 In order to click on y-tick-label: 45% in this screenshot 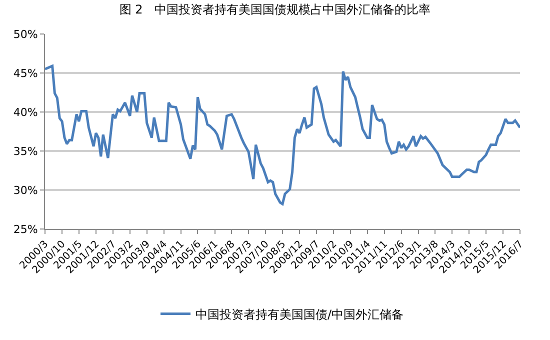, I will do `click(25, 73)`.